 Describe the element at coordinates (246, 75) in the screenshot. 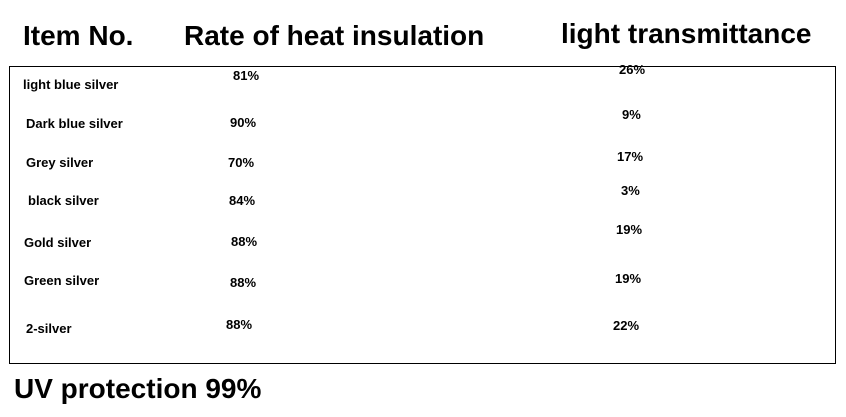

I see `row-heat-value: 81%` at that location.